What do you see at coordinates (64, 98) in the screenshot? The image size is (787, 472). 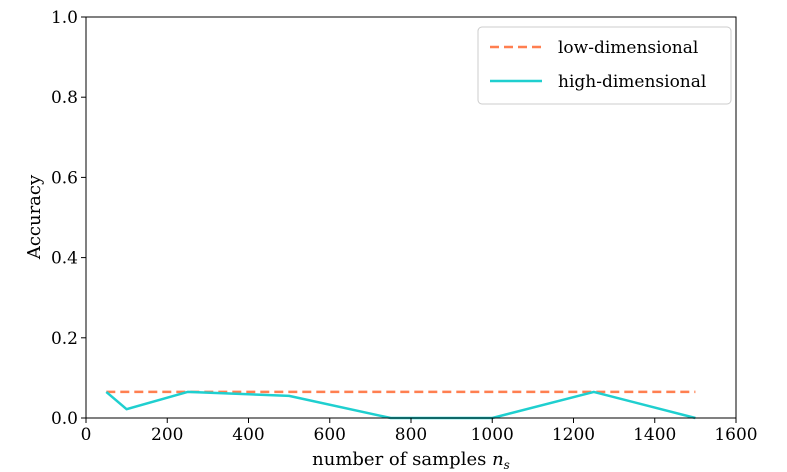 I see `y-tick-label: 0.8` at bounding box center [64, 98].